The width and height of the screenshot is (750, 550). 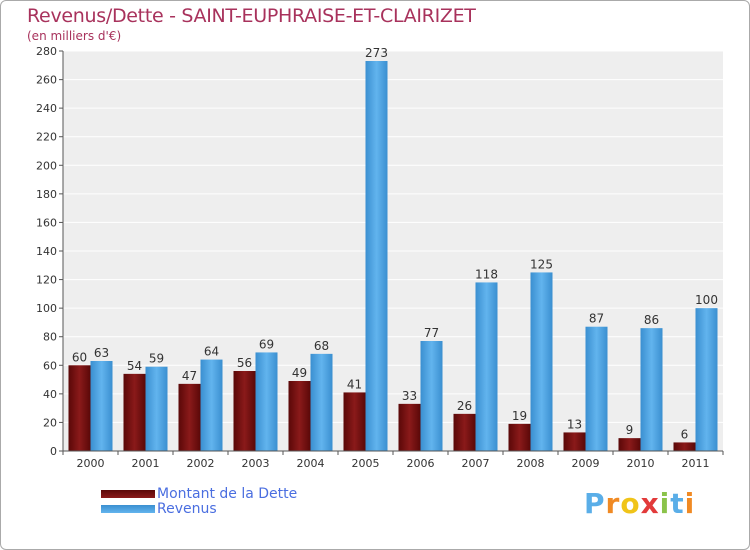 What do you see at coordinates (79, 357) in the screenshot?
I see `data-label-dette-2000: 60` at bounding box center [79, 357].